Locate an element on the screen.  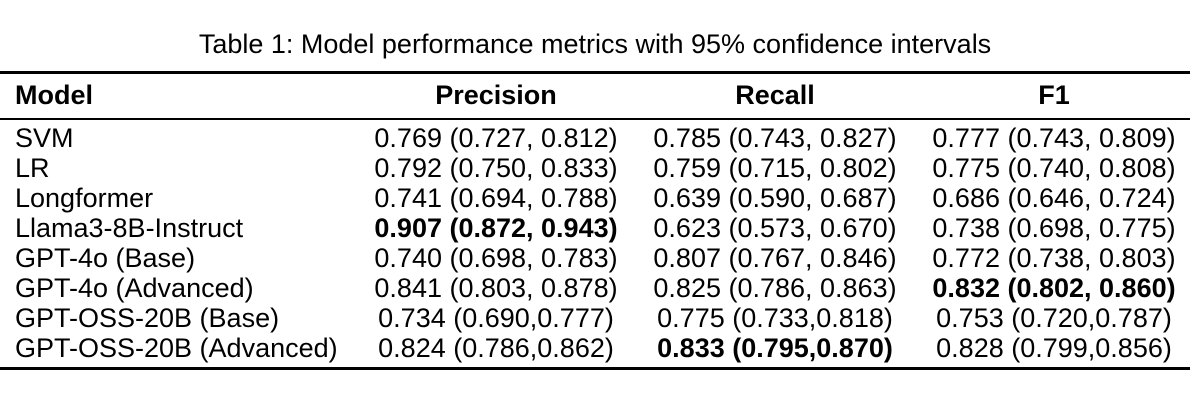
column-header-precision: Precision is located at coordinates (496, 96).